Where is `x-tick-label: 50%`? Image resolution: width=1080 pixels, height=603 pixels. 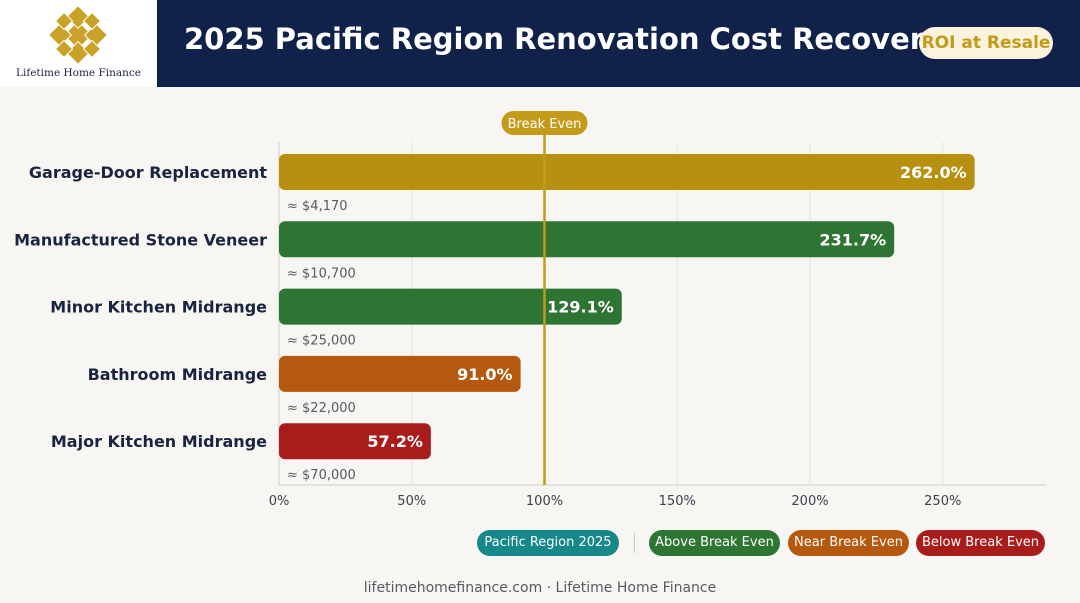
x-tick-label: 50% is located at coordinates (411, 501).